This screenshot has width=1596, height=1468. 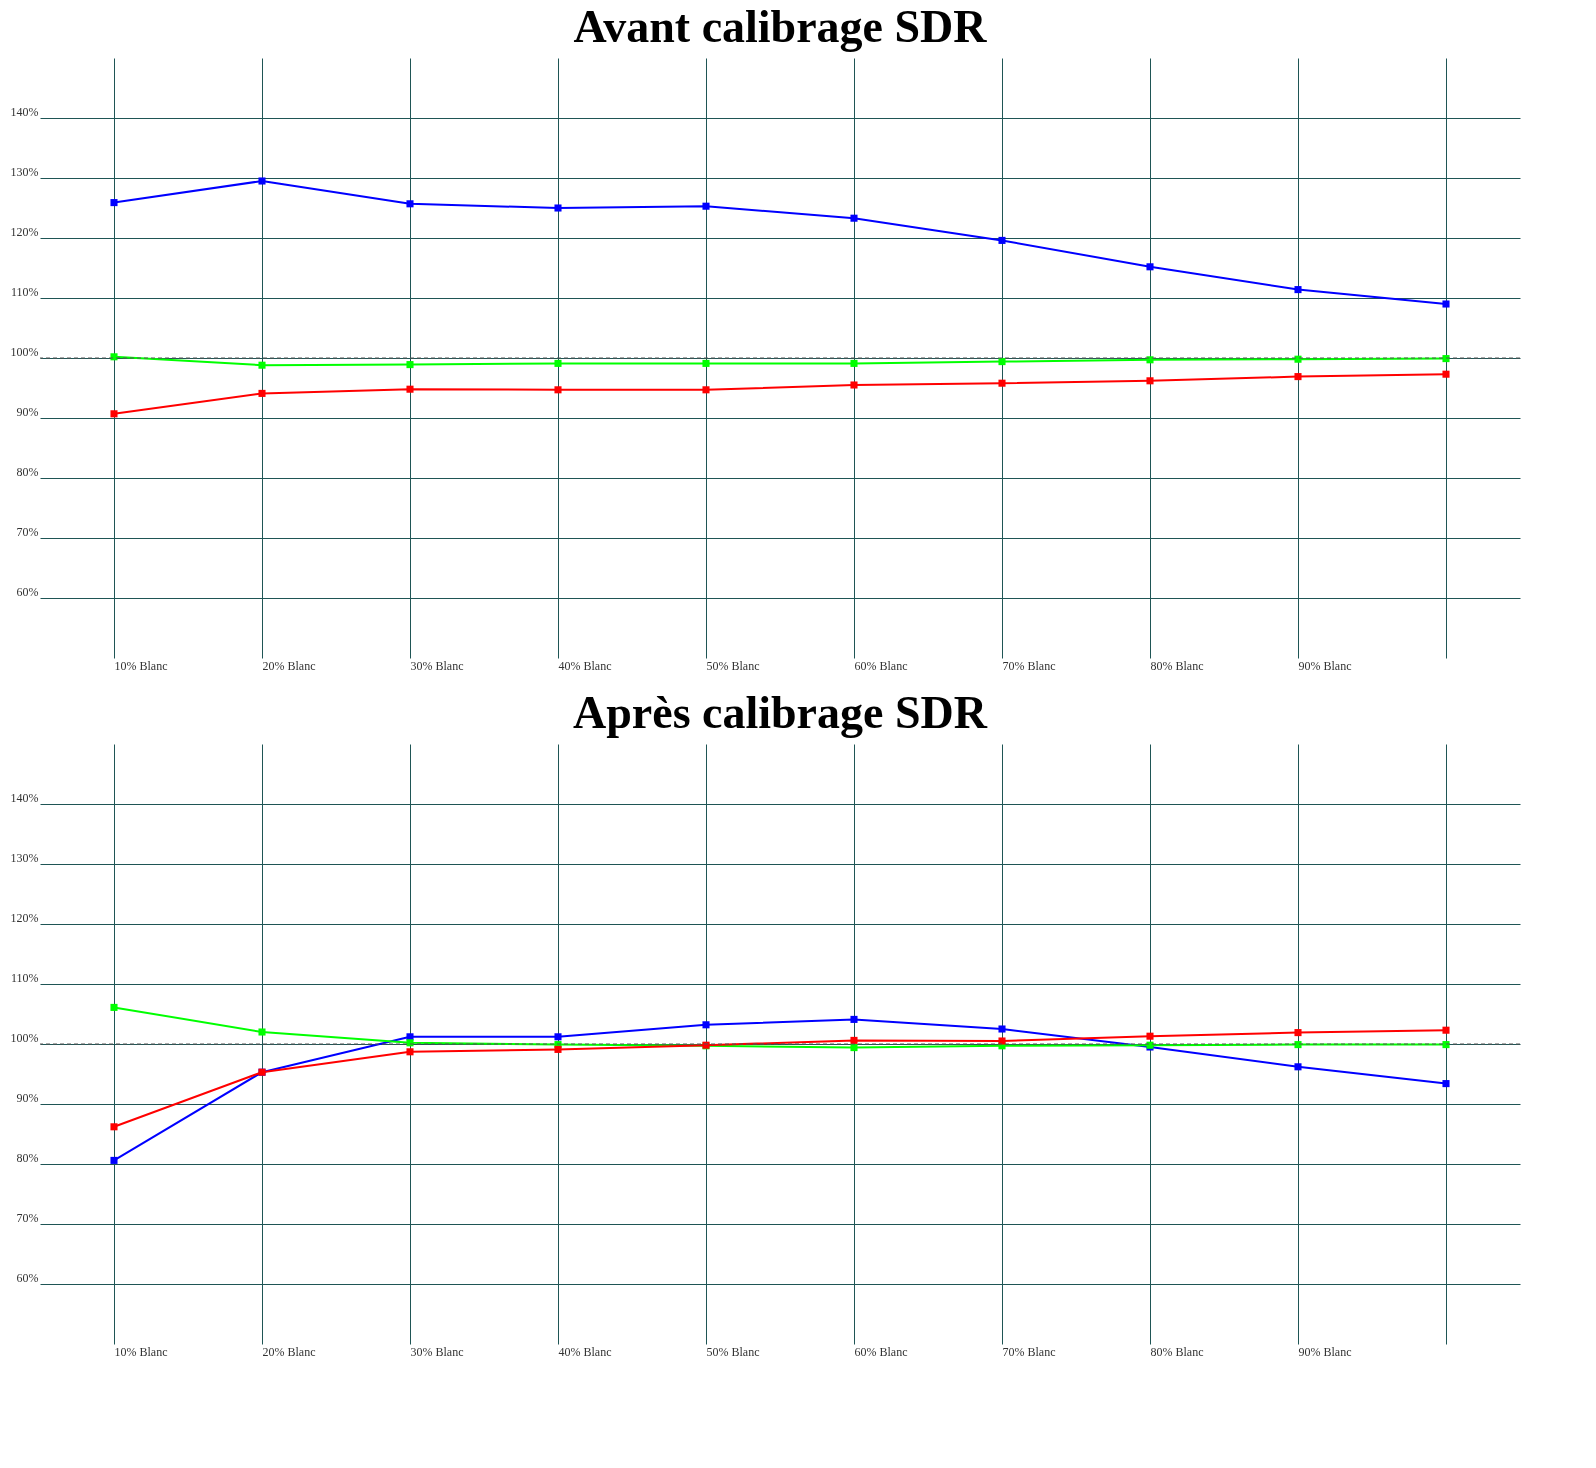 I want to click on chart-title: Avant calibrage SDR, so click(x=780, y=26).